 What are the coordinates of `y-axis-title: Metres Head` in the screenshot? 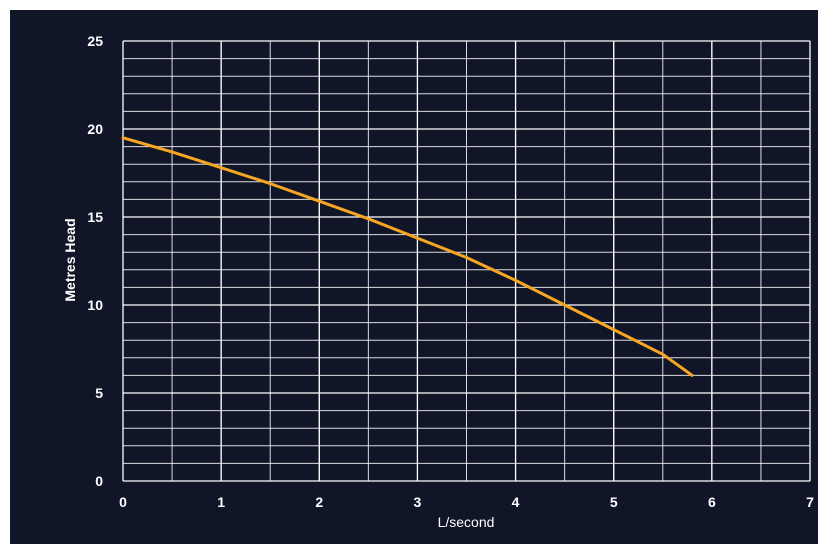 It's located at (70, 259).